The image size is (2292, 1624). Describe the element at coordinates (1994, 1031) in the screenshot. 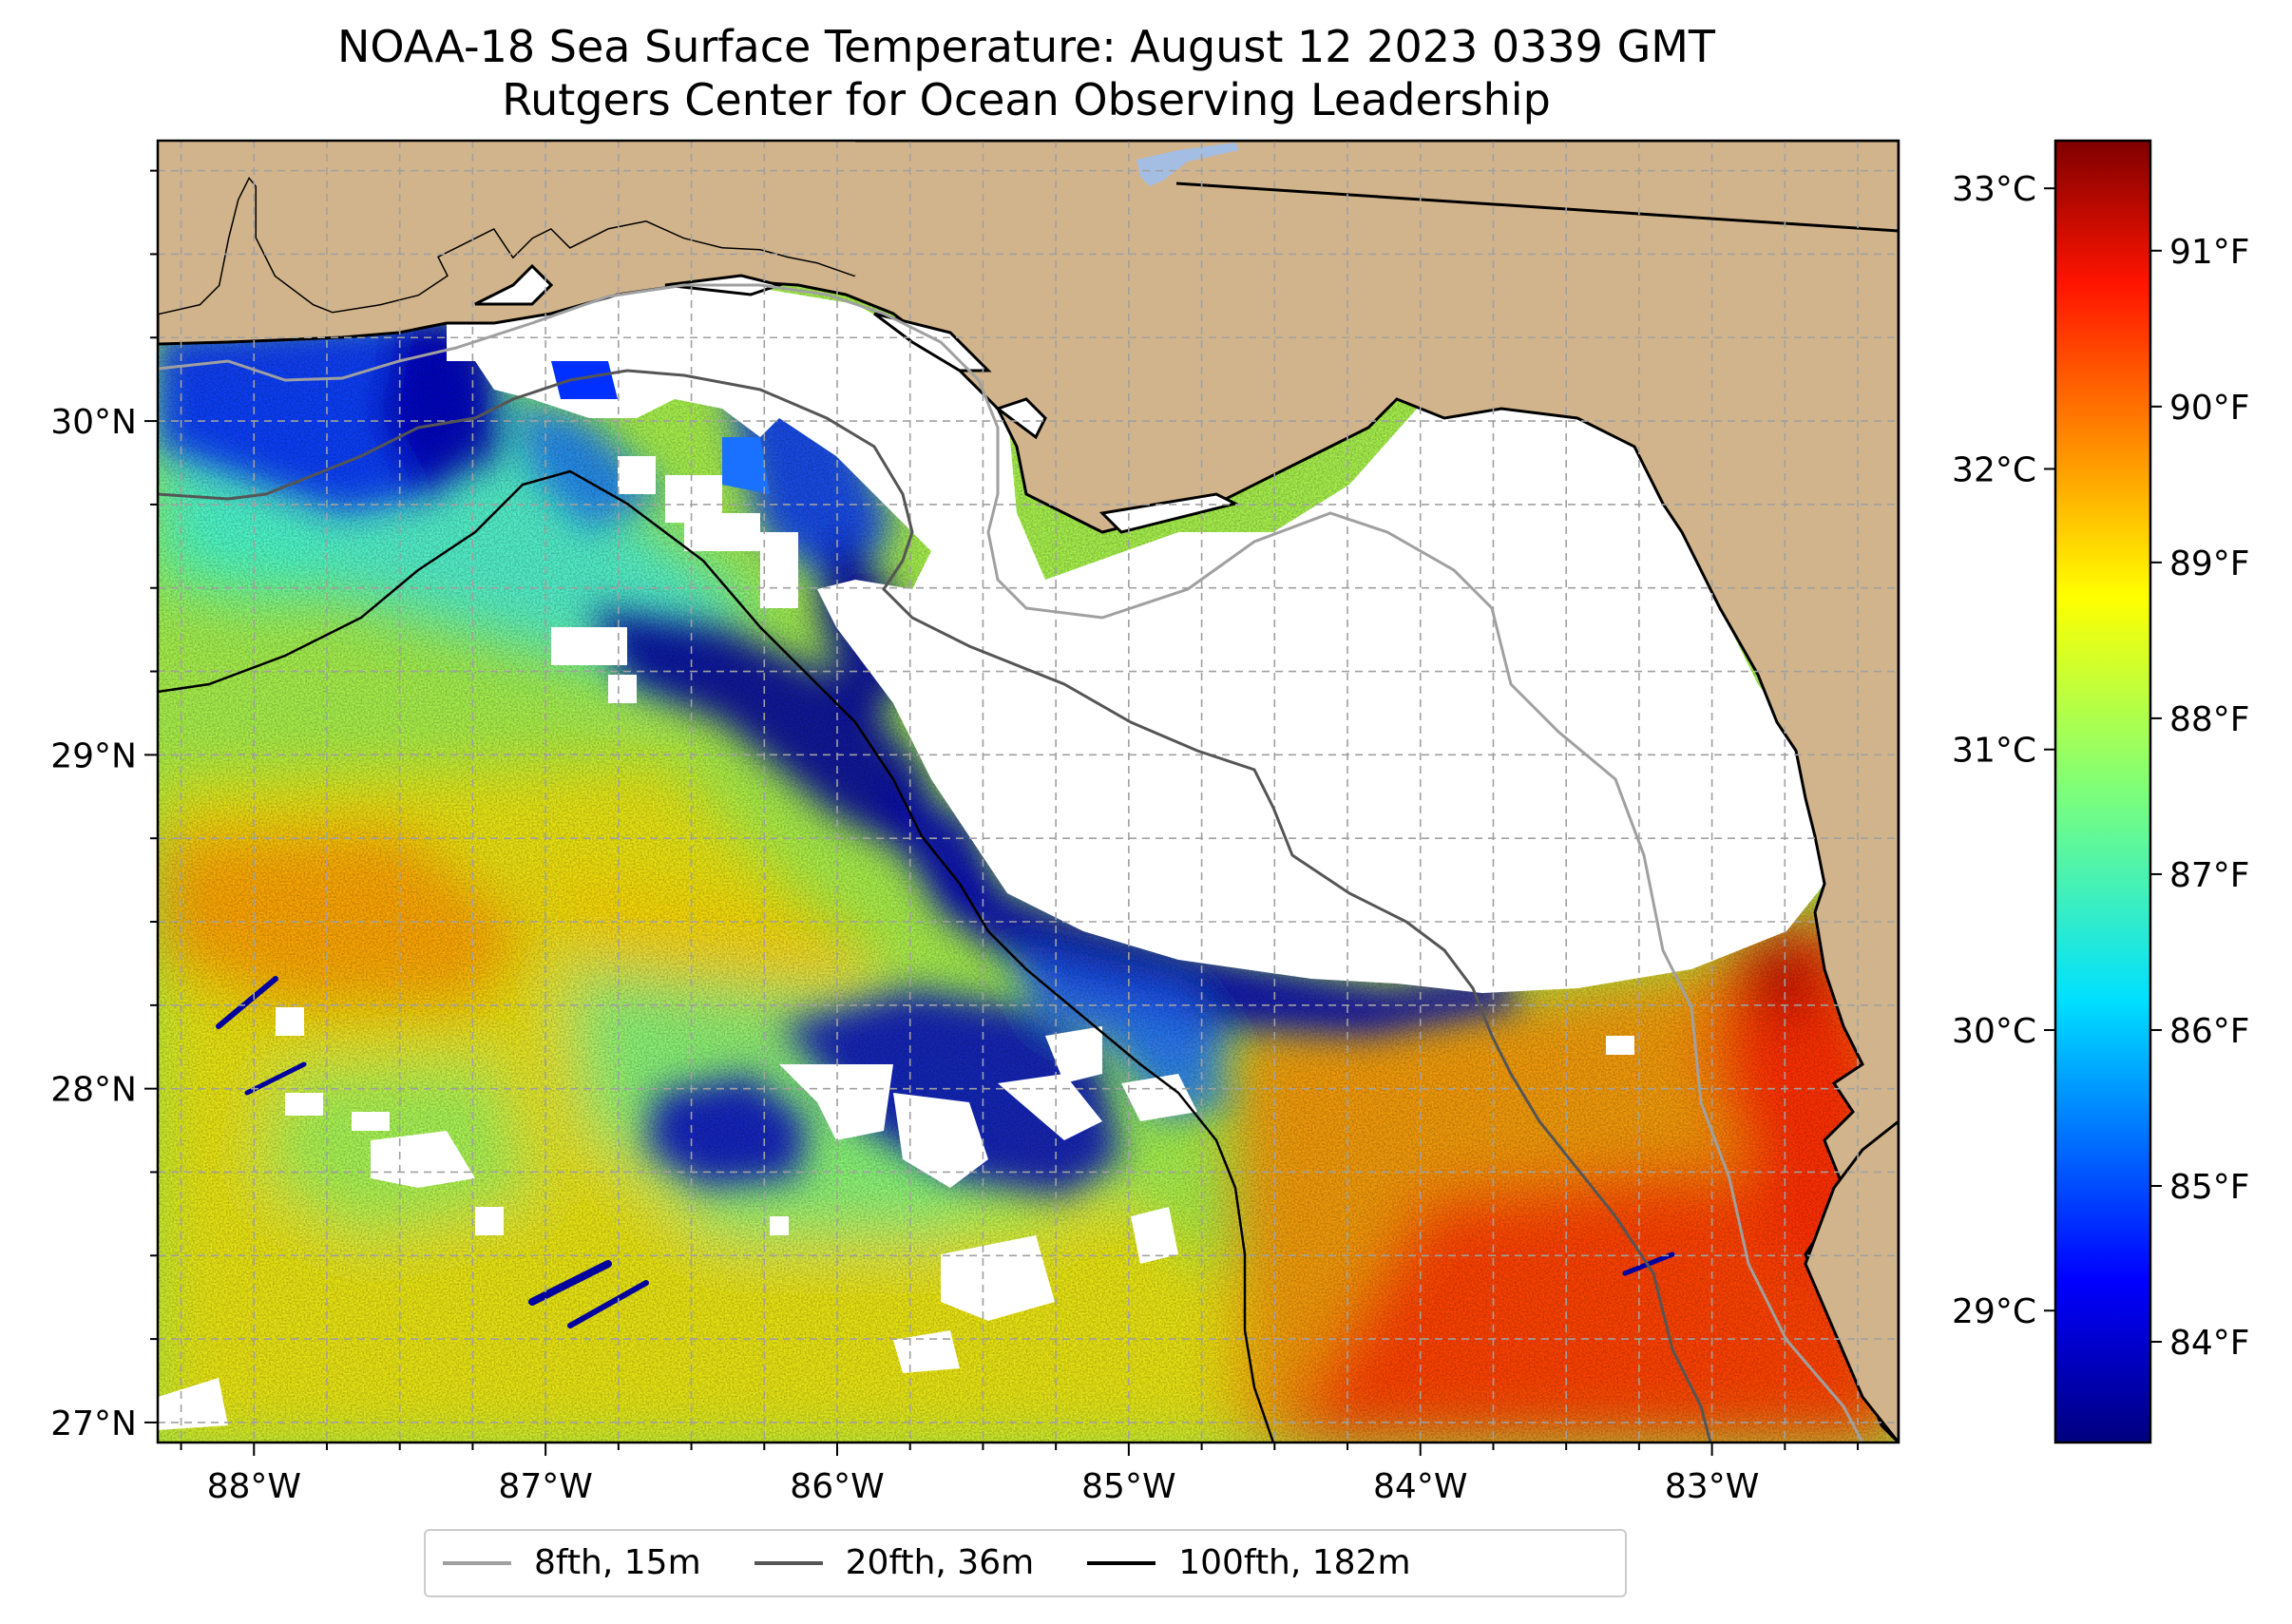

I see `celsius-tick-label: 30°C` at that location.